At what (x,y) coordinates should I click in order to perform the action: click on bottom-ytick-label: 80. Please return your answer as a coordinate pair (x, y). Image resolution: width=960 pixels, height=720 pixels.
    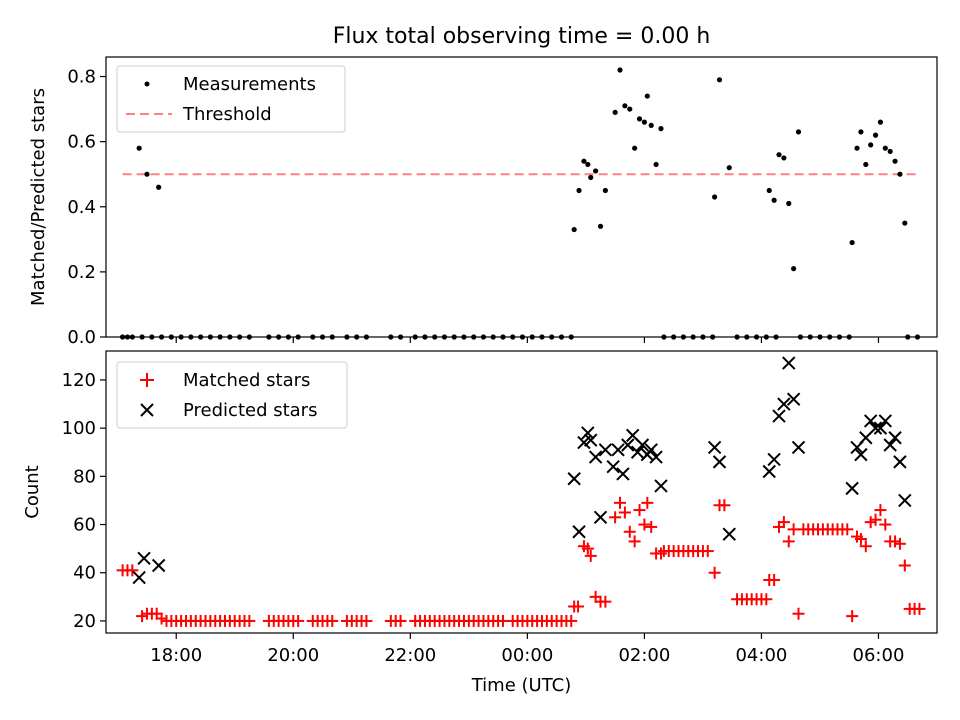
    Looking at the image, I should click on (84, 476).